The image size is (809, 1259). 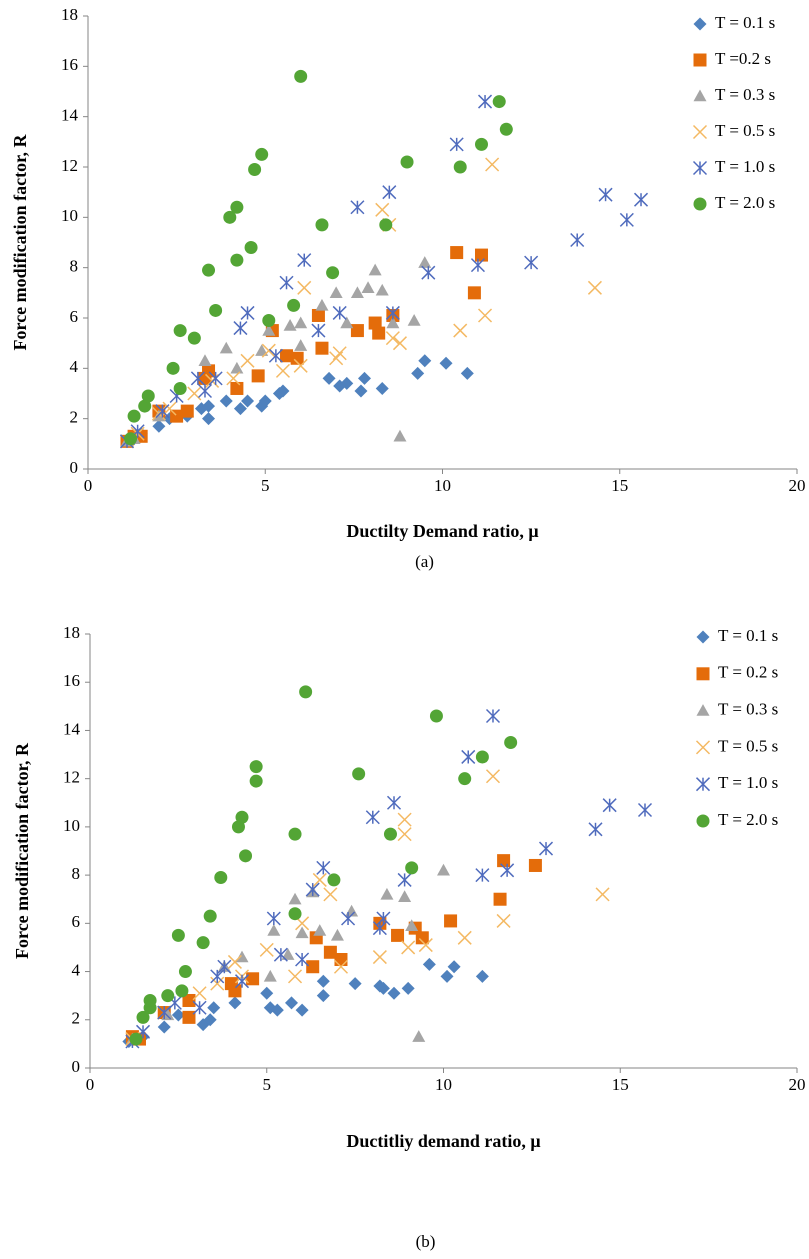 What do you see at coordinates (74, 316) in the screenshot?
I see `y-tick-label: 6` at bounding box center [74, 316].